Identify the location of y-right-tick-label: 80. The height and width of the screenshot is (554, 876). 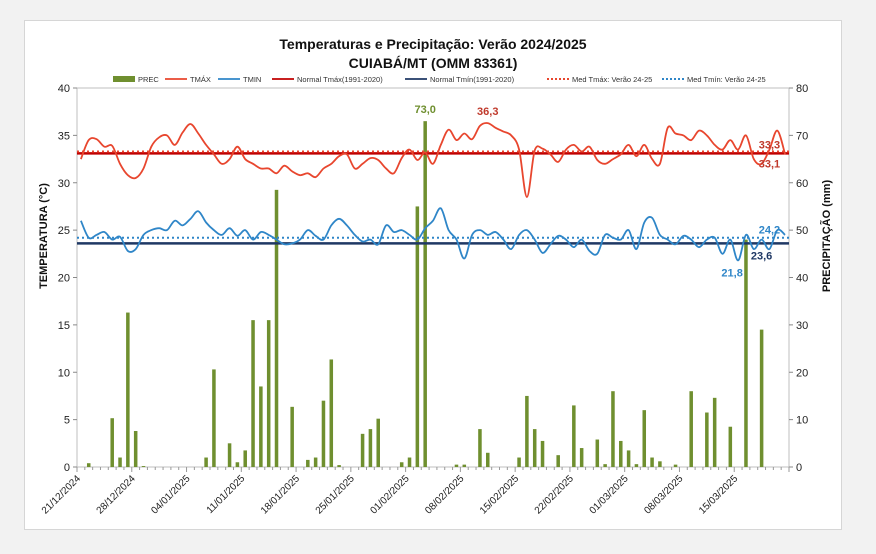
(802, 89).